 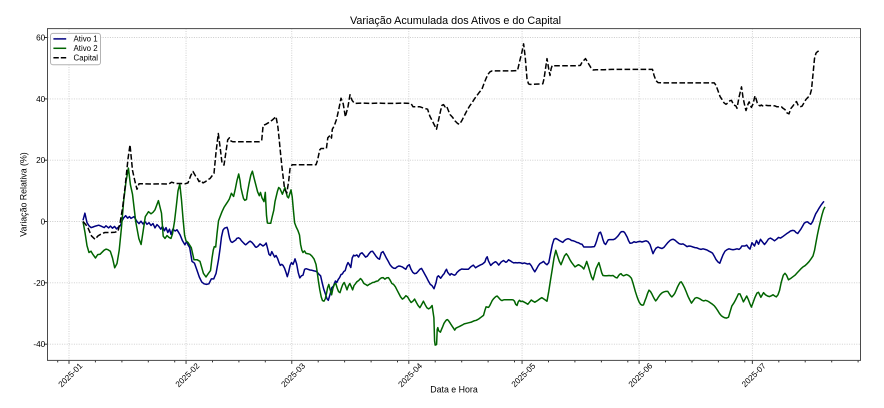 What do you see at coordinates (24, 194) in the screenshot?
I see `svg-text: Variação Relativa (%)` at bounding box center [24, 194].